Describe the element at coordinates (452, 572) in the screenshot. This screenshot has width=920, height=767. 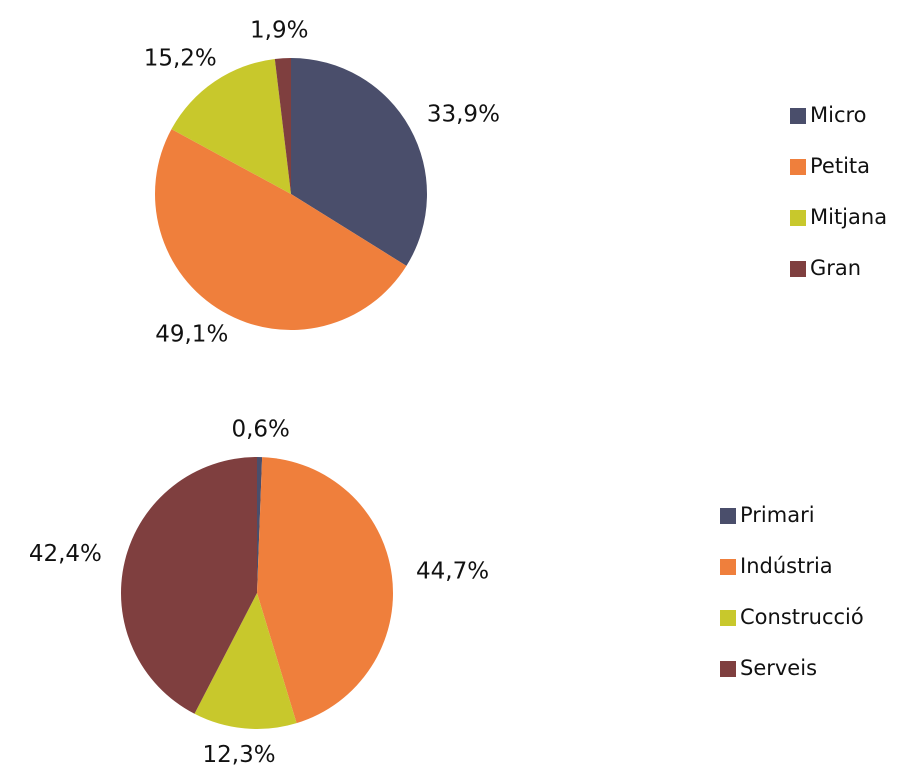
I see `data-label: 44,7%` at that location.